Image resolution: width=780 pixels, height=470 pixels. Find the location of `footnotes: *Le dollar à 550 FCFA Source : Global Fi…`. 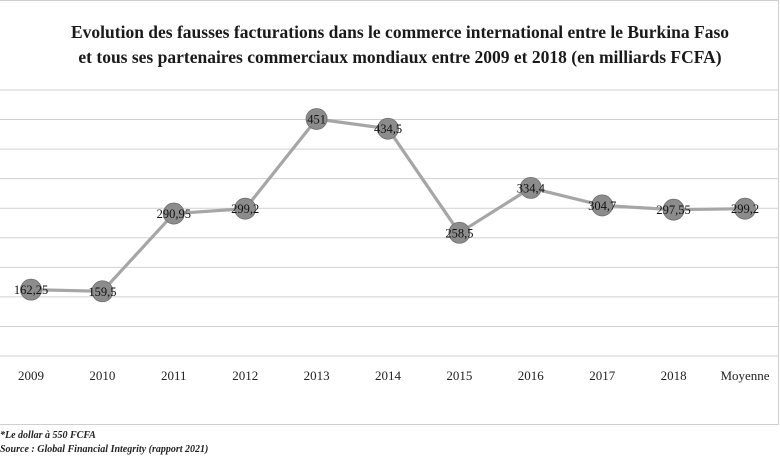

footnotes: *Le dollar à 550 FCFA Source : Global Fi… is located at coordinates (104, 443).